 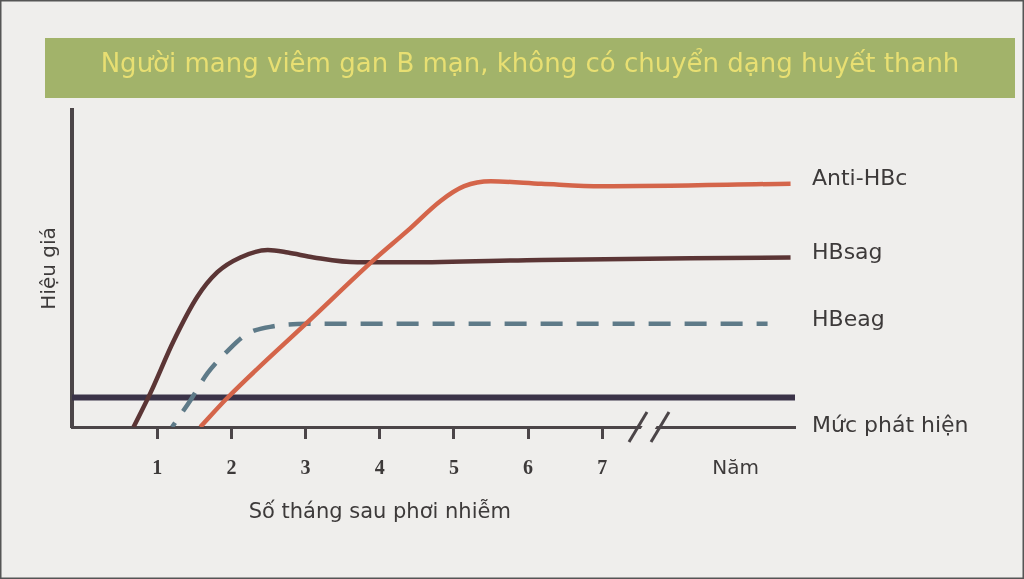 I want to click on x-tick-label: 5, so click(x=453, y=467).